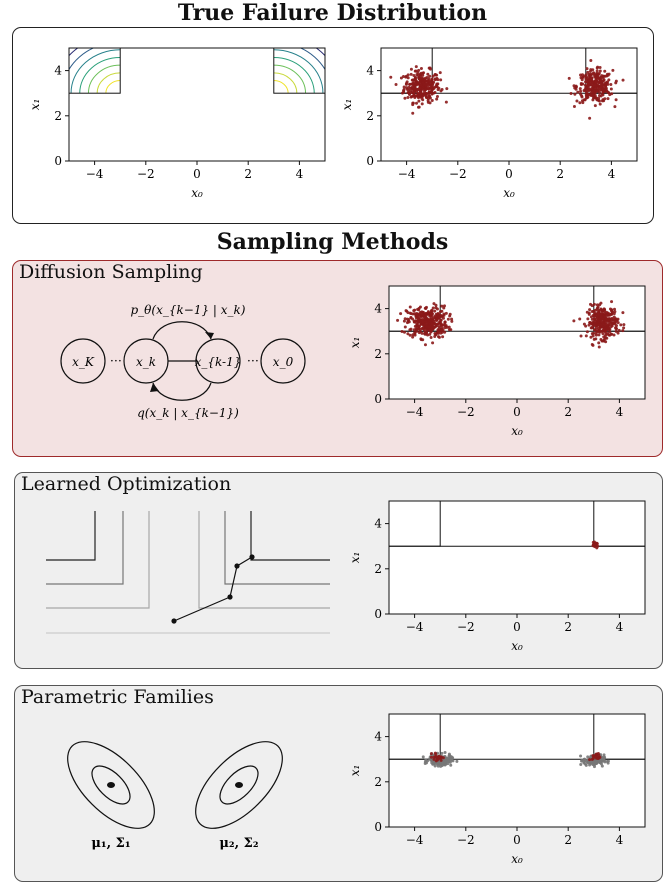  What do you see at coordinates (332, 13) in the screenshot?
I see `true-failure-heading: True Failure Distribution` at bounding box center [332, 13].